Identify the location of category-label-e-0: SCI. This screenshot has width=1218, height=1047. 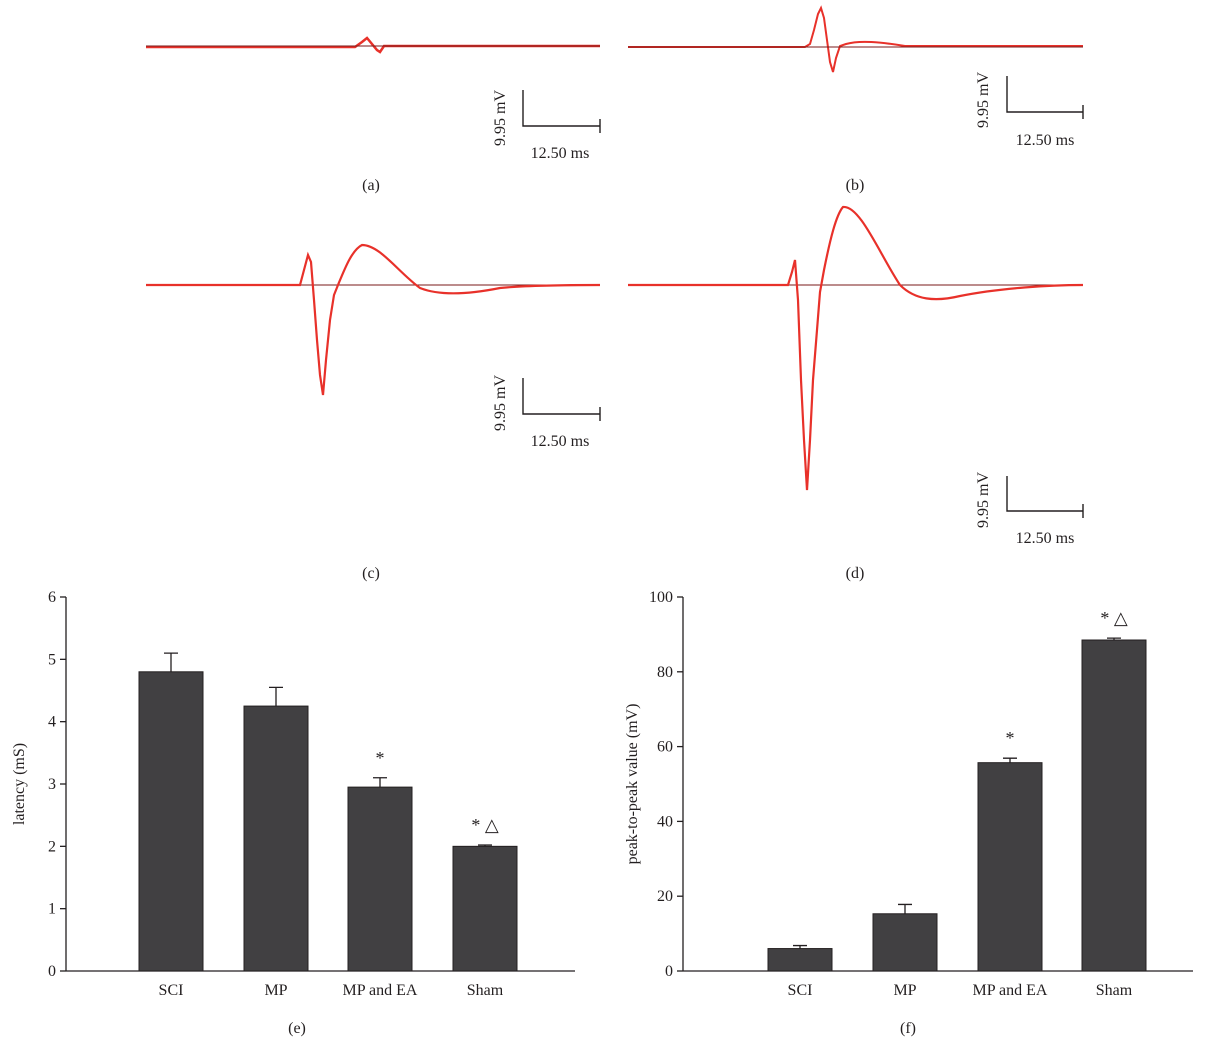
(171, 990).